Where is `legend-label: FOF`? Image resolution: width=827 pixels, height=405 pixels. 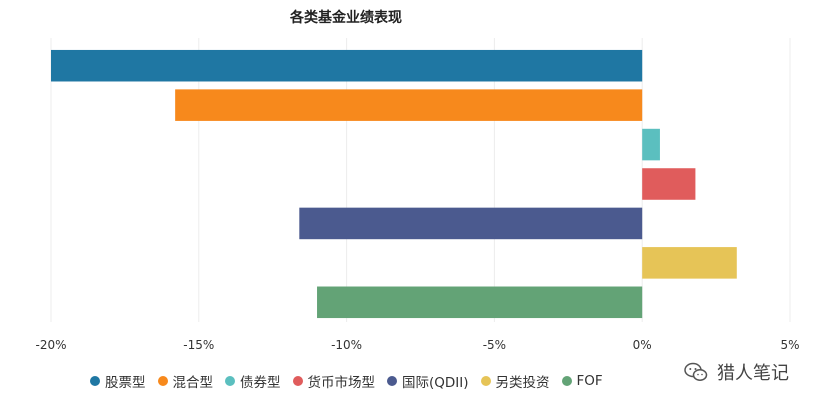 legend-label: FOF is located at coordinates (589, 381).